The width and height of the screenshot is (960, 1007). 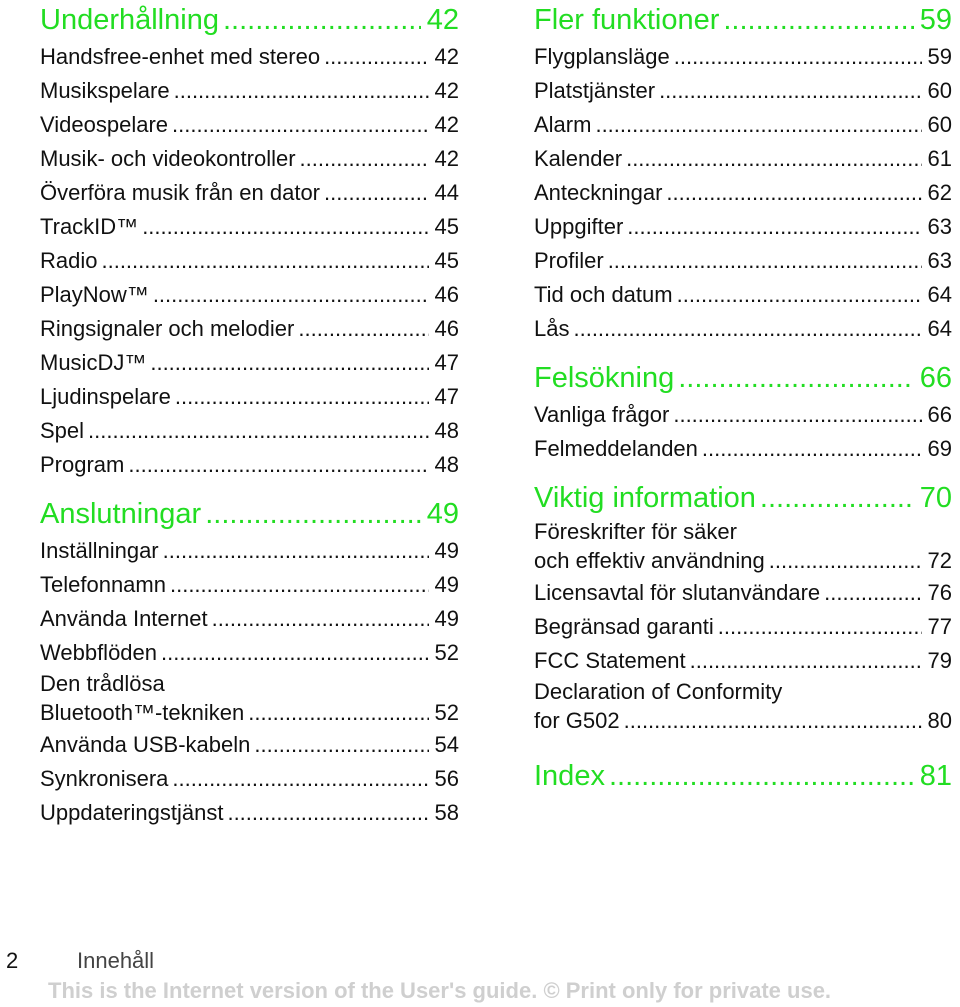 I want to click on toc-entry-program: Program 48, so click(x=249, y=465).